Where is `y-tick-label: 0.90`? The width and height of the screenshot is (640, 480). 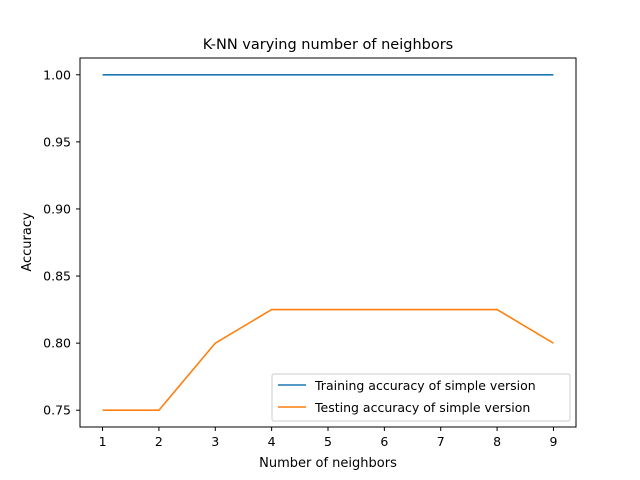 y-tick-label: 0.90 is located at coordinates (57, 208).